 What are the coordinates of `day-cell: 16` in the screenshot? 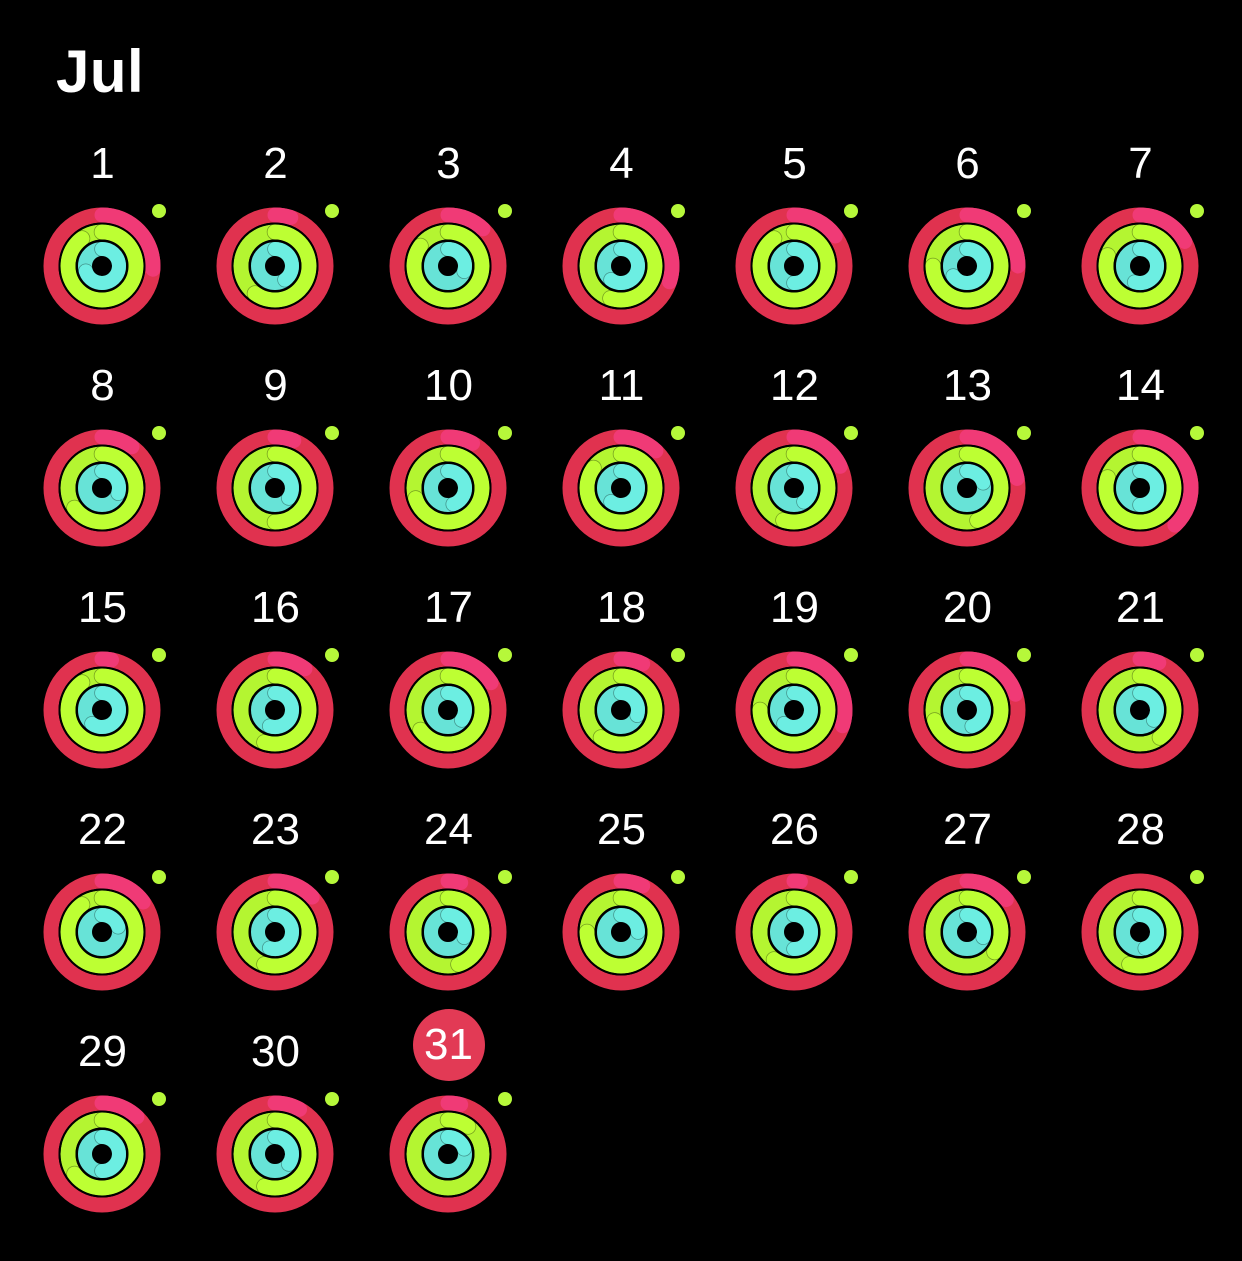 It's located at (275, 689).